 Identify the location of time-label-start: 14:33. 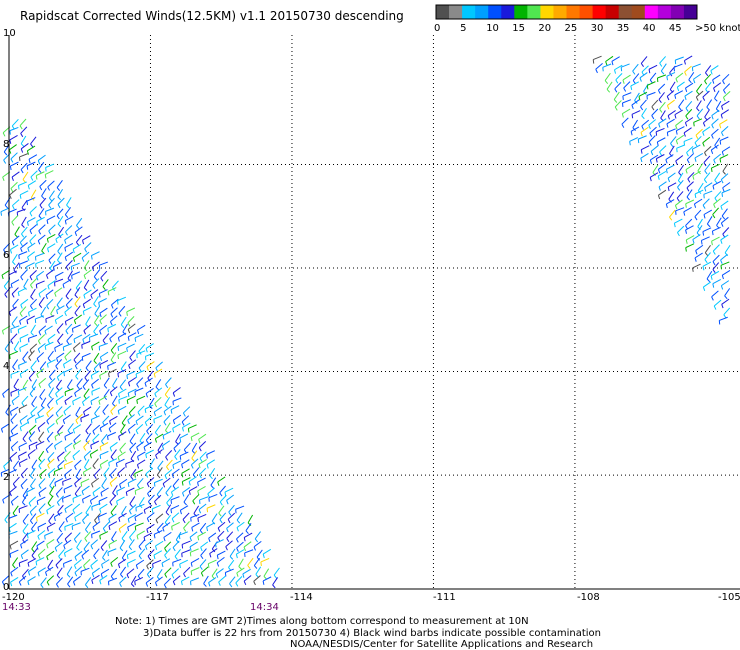
(16, 607).